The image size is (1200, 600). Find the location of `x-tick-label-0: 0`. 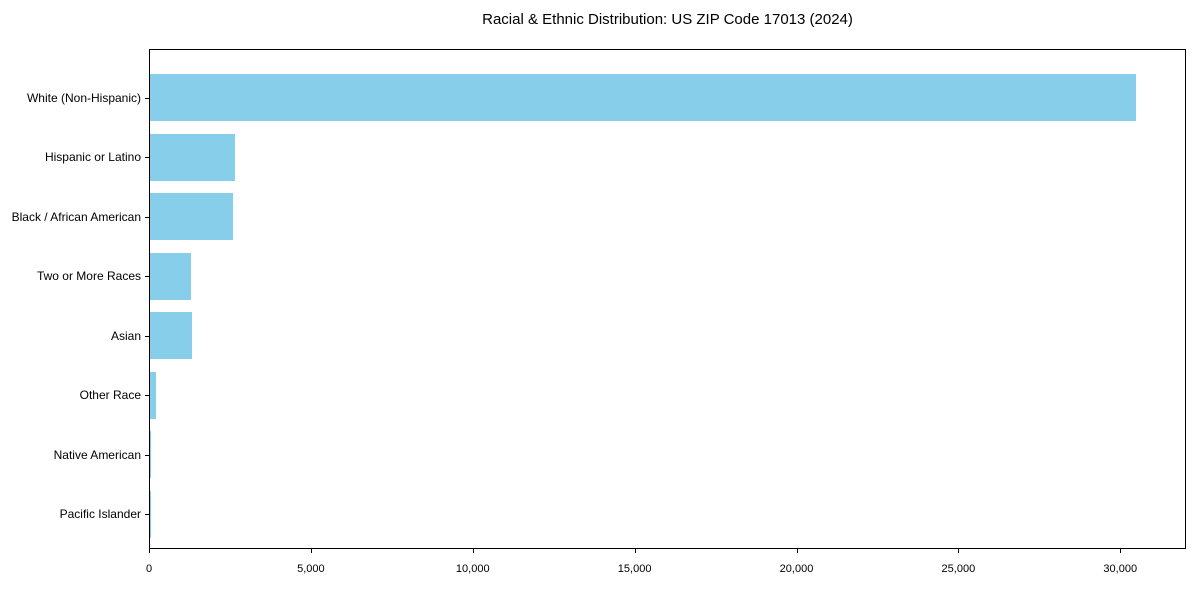

x-tick-label-0: 0 is located at coordinates (149, 569).